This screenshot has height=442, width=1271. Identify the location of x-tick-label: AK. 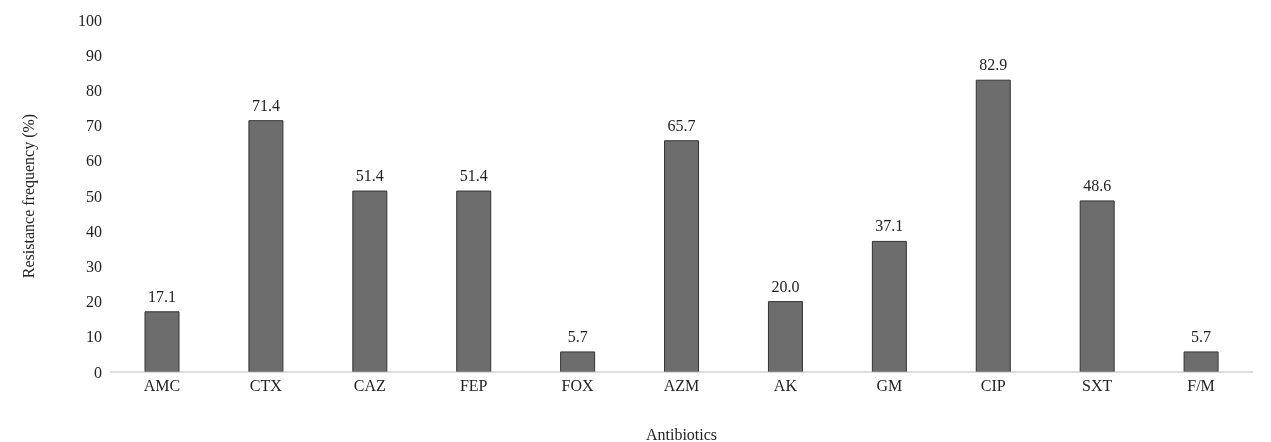
(785, 386).